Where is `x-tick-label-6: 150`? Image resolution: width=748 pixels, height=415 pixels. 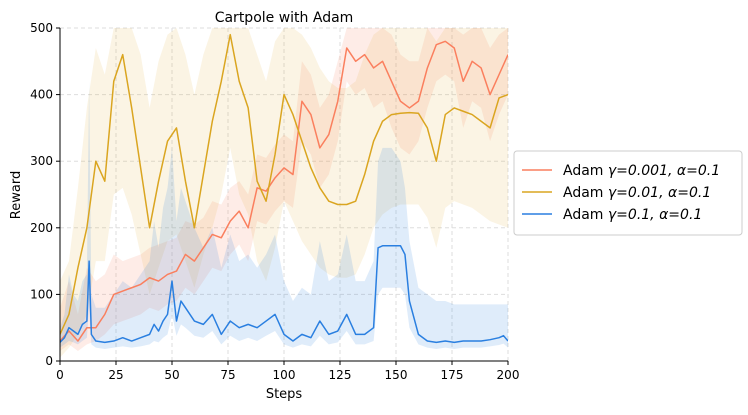 x-tick-label-6: 150 is located at coordinates (396, 375).